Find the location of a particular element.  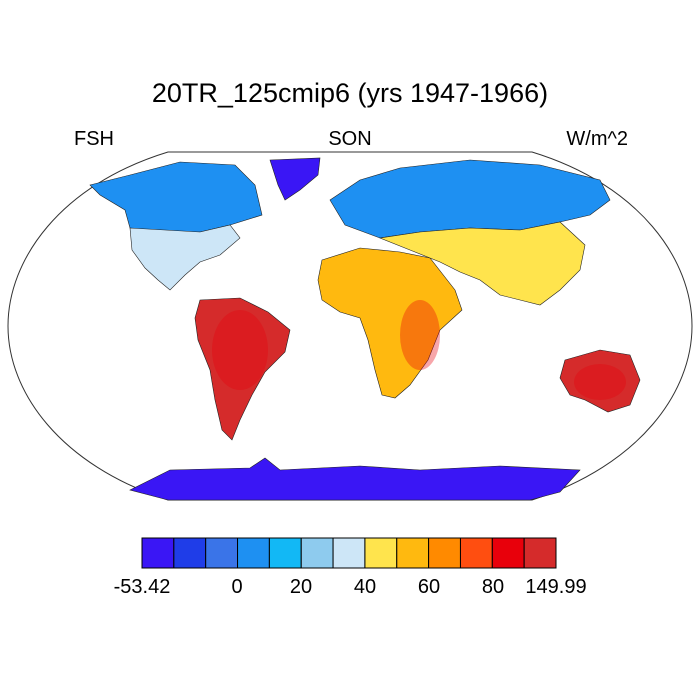

region-north-america-south is located at coordinates (185, 257).